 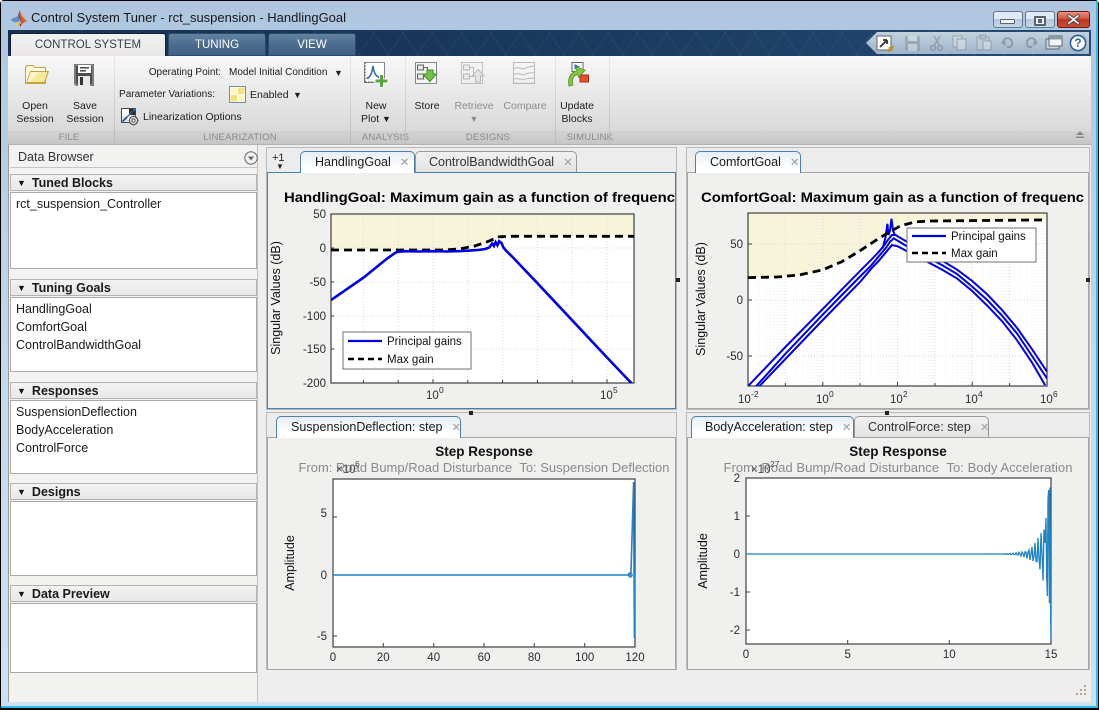 What do you see at coordinates (634, 658) in the screenshot?
I see `svg-text: 120` at bounding box center [634, 658].